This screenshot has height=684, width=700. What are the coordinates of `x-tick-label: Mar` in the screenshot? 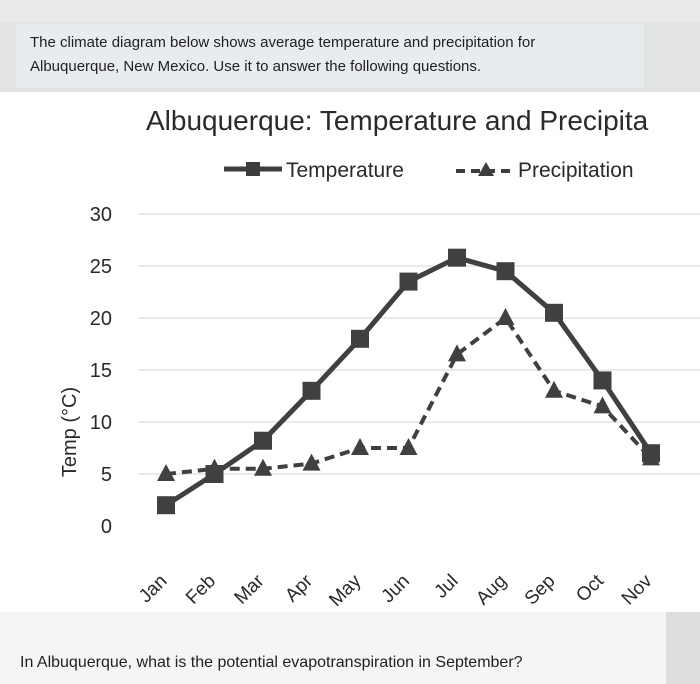 It's located at (250, 589).